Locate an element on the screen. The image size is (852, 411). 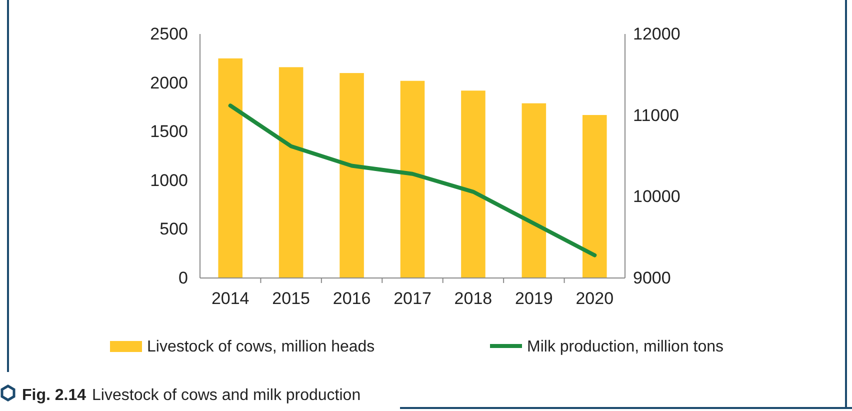
y-tick-label: 0 is located at coordinates (183, 278).